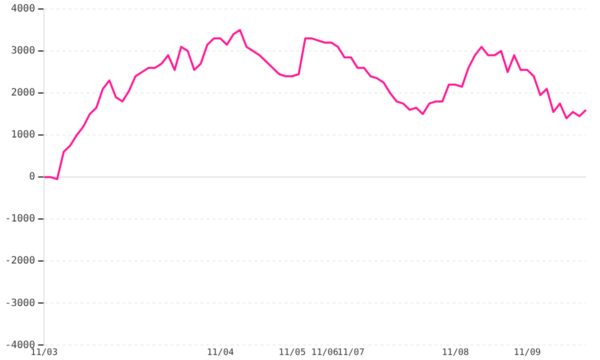 The height and width of the screenshot is (360, 600). What do you see at coordinates (527, 353) in the screenshot?
I see `x-tick-label: 11/09` at bounding box center [527, 353].